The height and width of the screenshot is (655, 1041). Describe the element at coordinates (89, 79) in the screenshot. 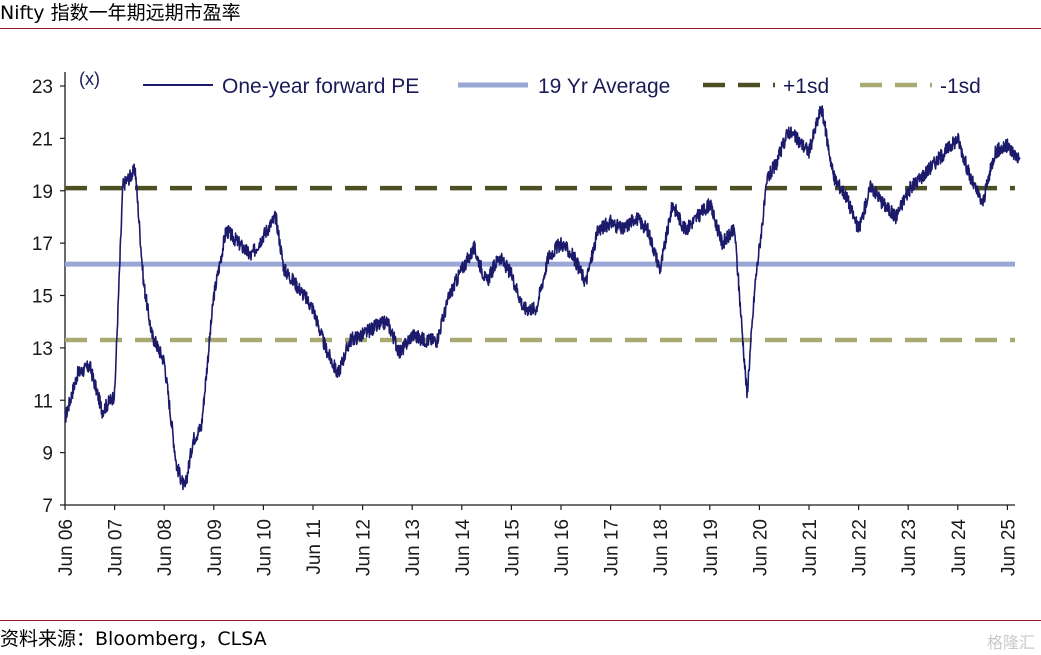

I see `y-unit-label: (x)` at that location.